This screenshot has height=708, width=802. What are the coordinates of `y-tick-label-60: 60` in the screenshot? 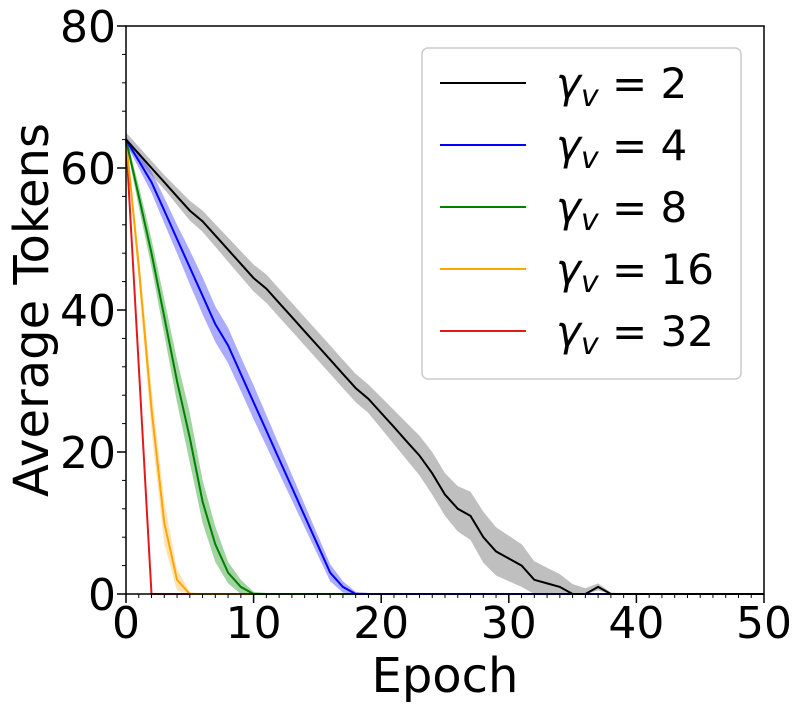 It's located at (88, 169).